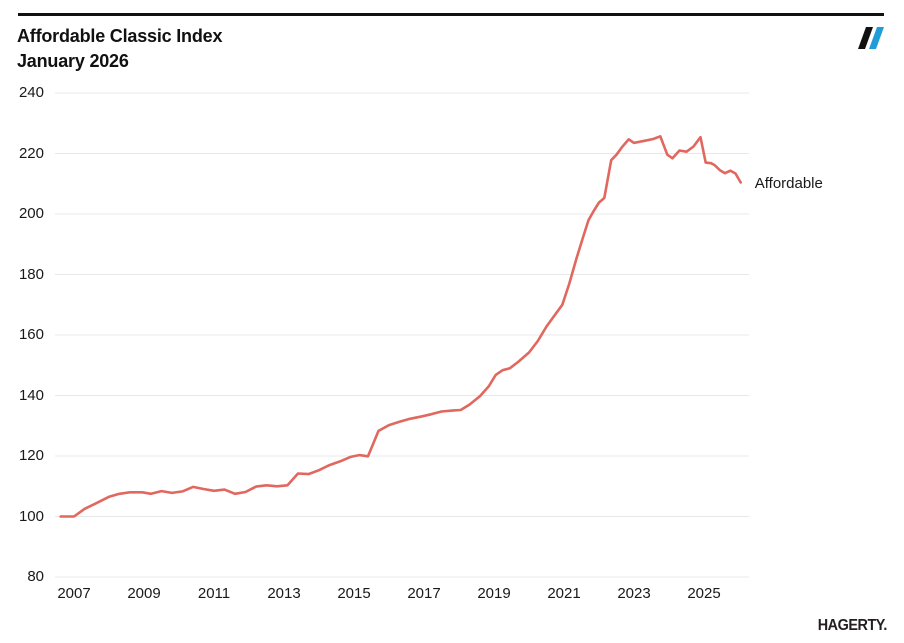 This screenshot has width=904, height=643. I want to click on x-tick-label: 2013, so click(284, 593).